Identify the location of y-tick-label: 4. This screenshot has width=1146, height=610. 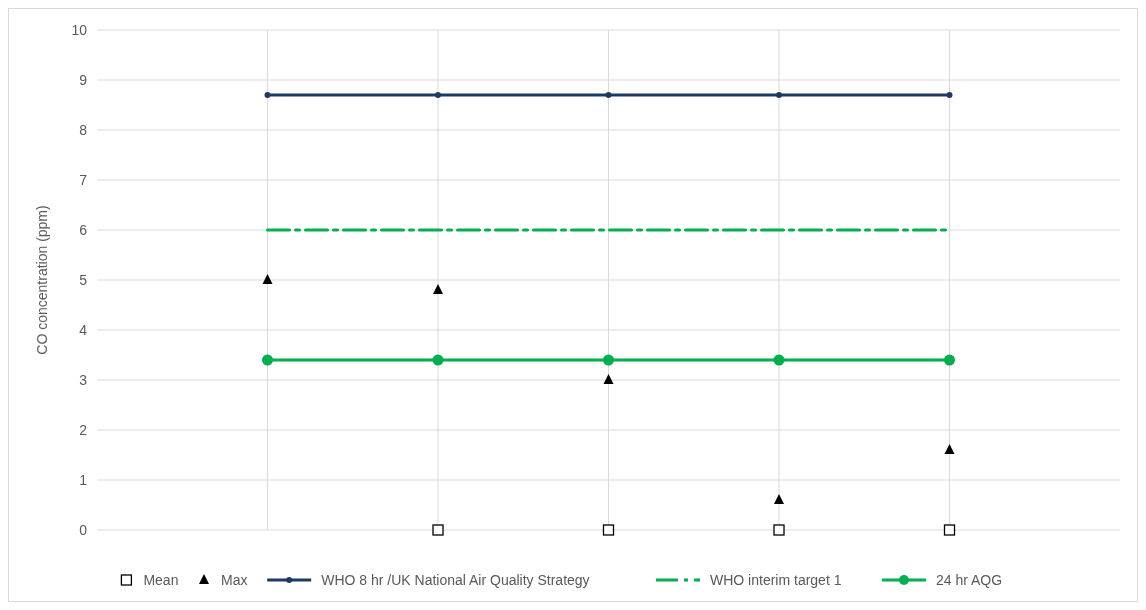
(83, 329).